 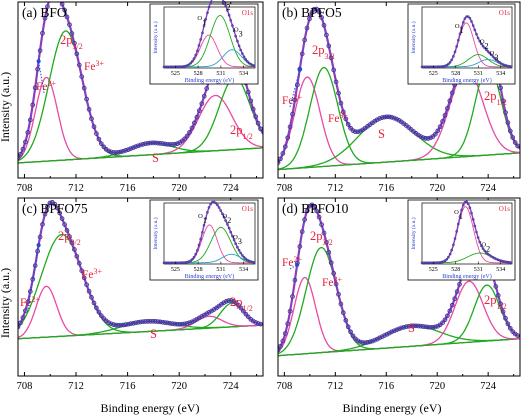 What do you see at coordinates (338, 279) in the screenshot?
I see `superscript: 3+` at bounding box center [338, 279].